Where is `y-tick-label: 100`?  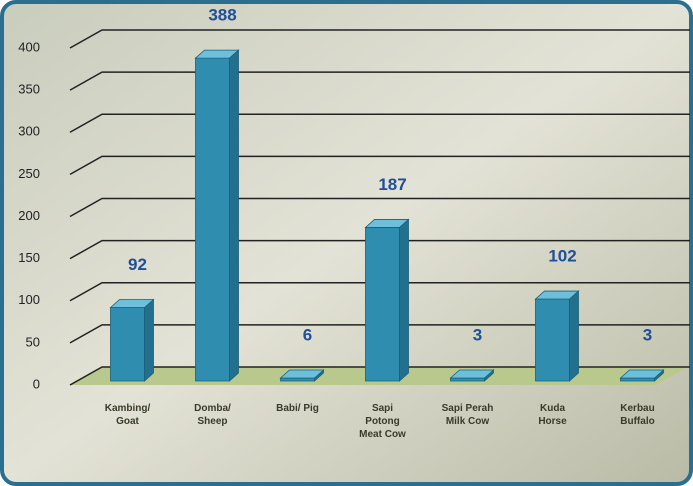
y-tick-label: 100 is located at coordinates (29, 299).